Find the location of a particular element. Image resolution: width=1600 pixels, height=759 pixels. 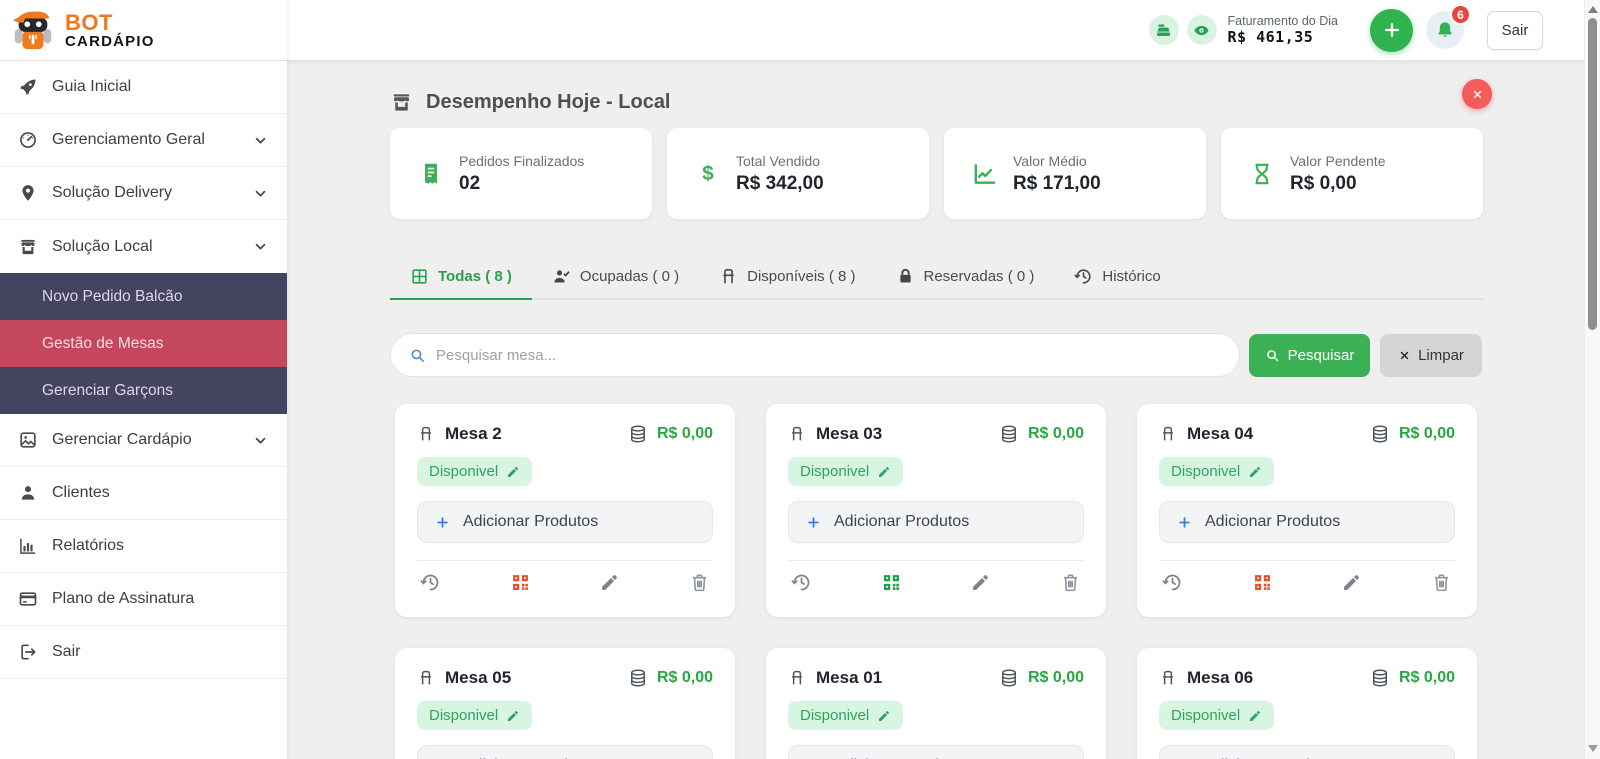

cash-register-button is located at coordinates (1163, 30).